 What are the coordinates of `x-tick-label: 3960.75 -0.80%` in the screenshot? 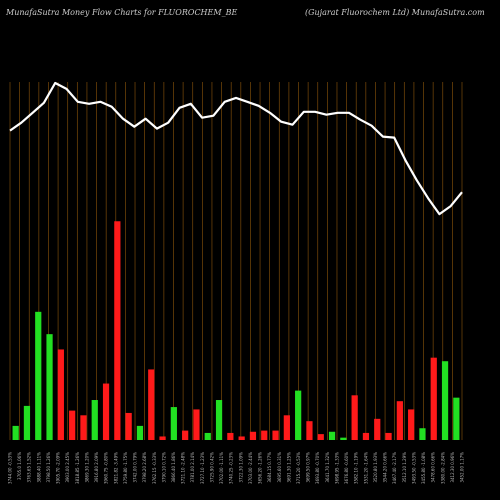 It's located at (106, 468).